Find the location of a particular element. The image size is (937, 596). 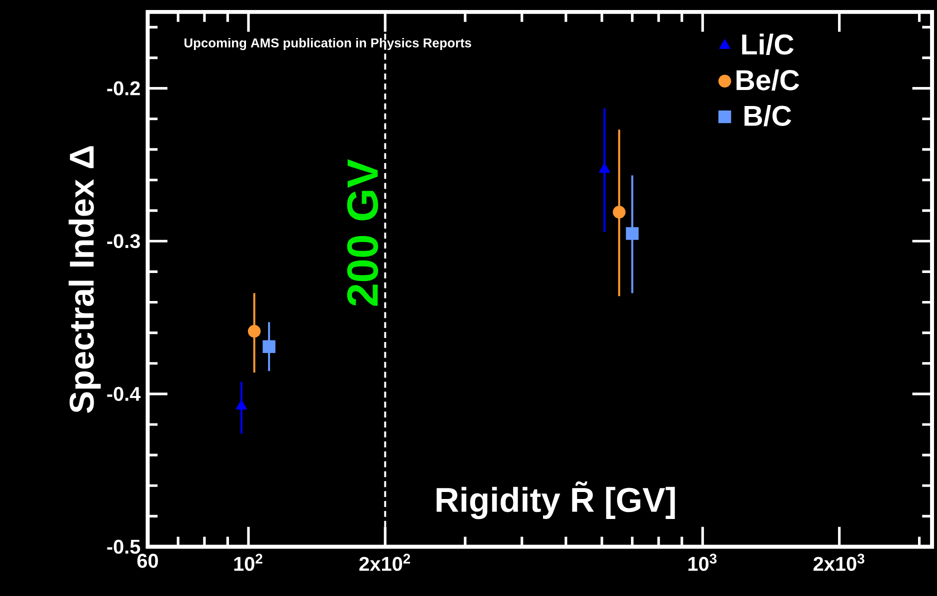

ref-line-label: 200 GV is located at coordinates (362, 232).